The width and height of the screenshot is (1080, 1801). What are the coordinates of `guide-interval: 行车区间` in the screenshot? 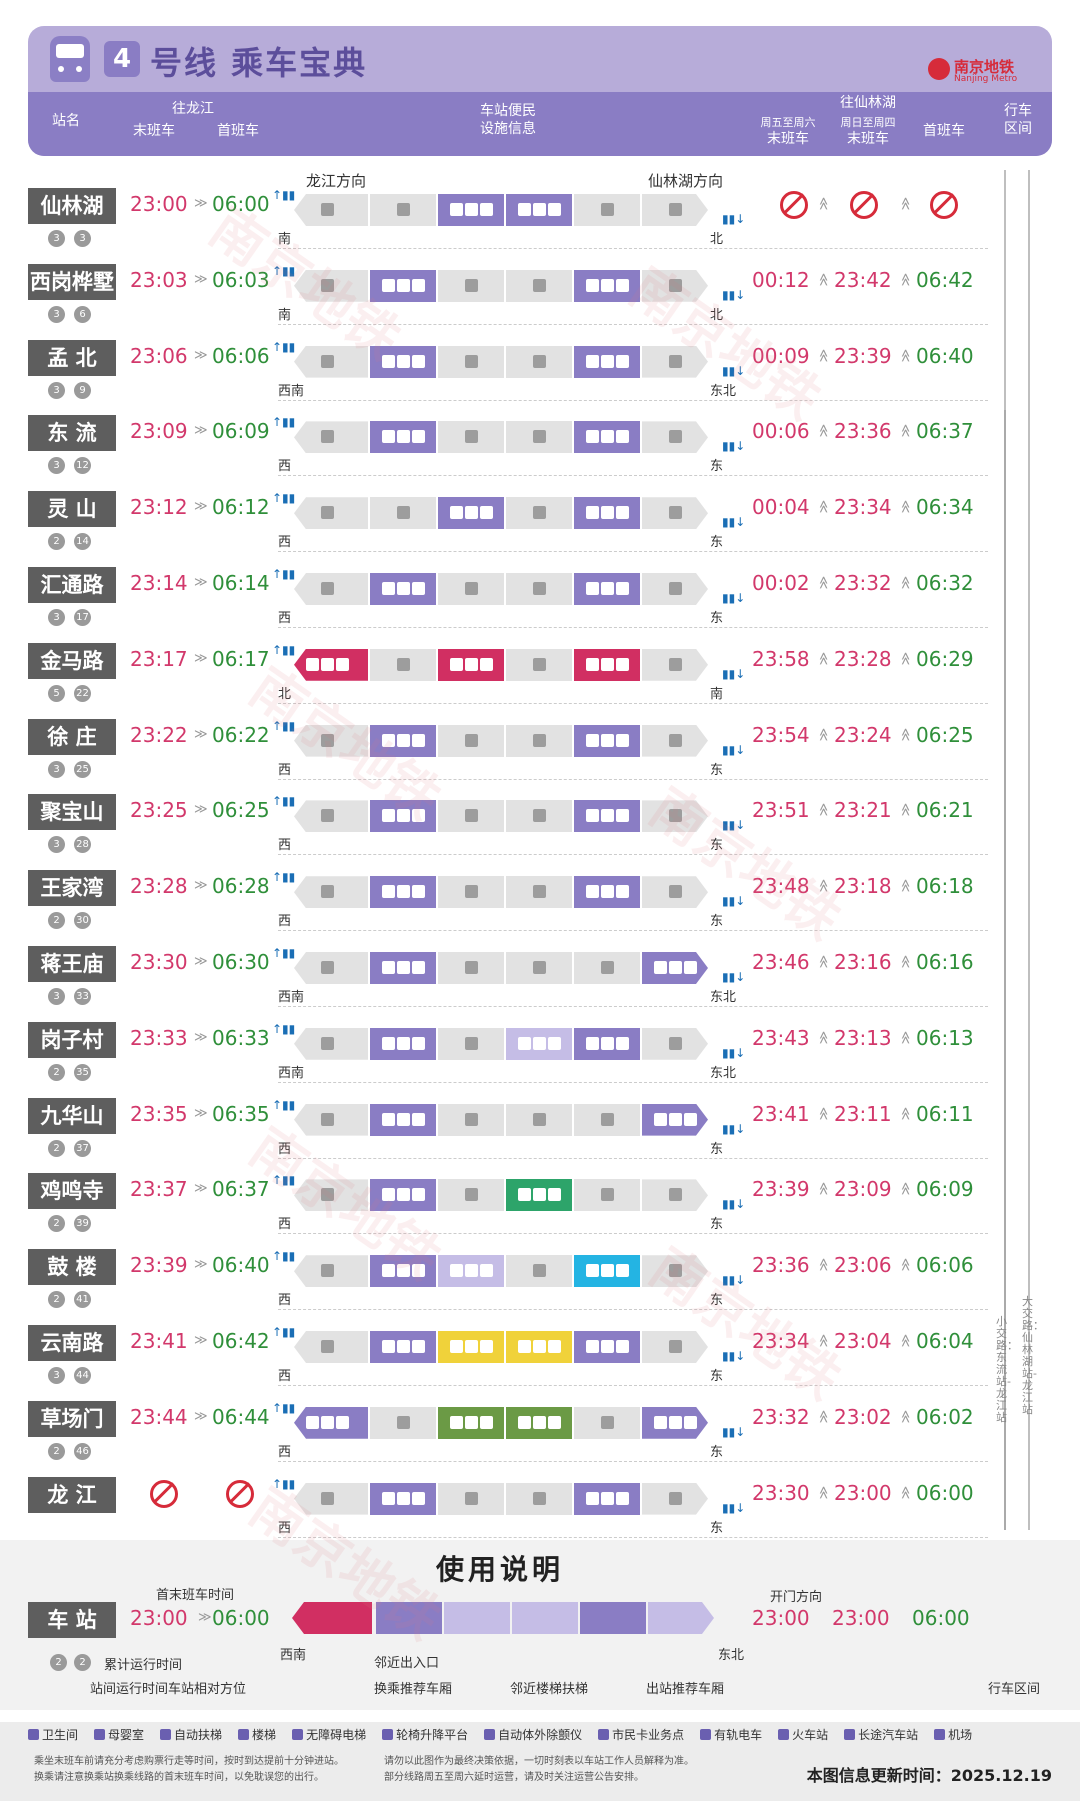 It's located at (1014, 1689).